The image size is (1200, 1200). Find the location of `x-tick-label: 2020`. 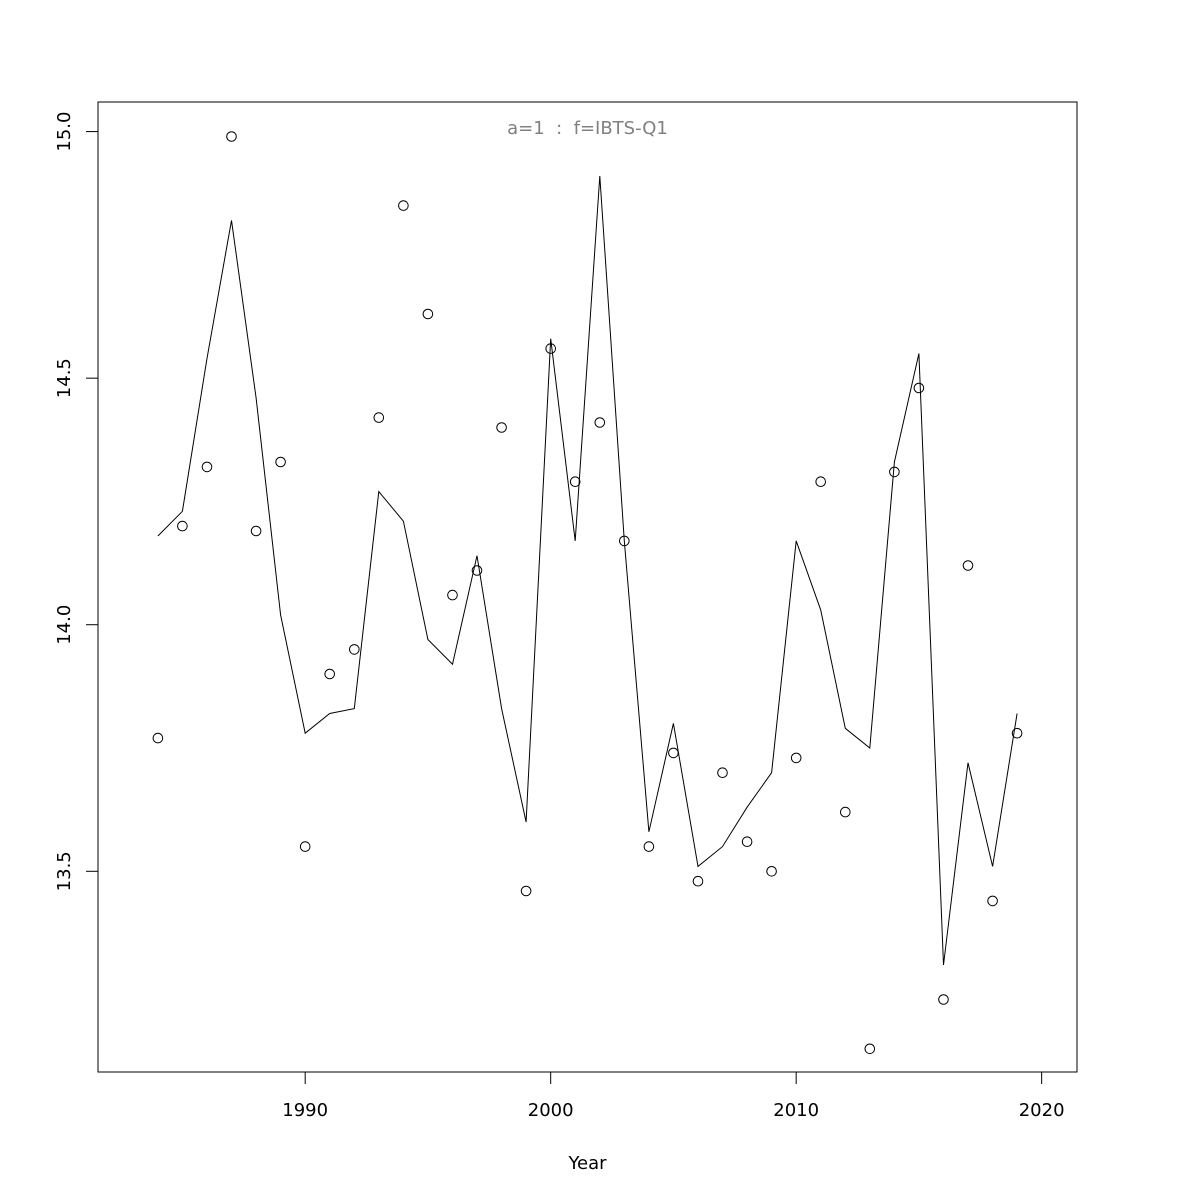

x-tick-label: 2020 is located at coordinates (1042, 1110).